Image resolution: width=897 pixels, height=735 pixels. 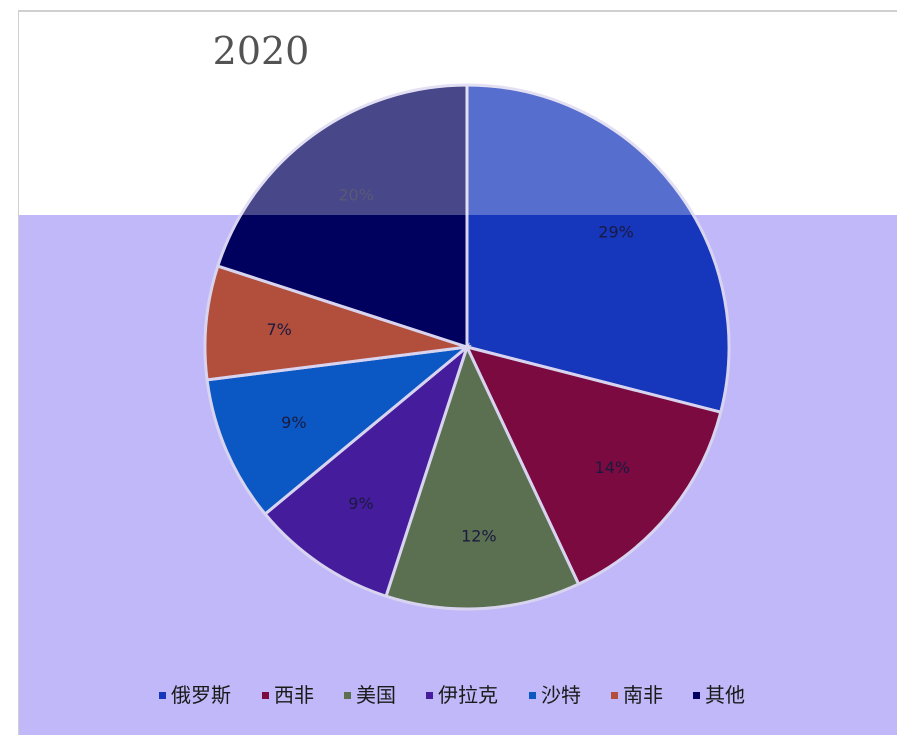 What do you see at coordinates (613, 467) in the screenshot?
I see `data-label: 14%` at bounding box center [613, 467].